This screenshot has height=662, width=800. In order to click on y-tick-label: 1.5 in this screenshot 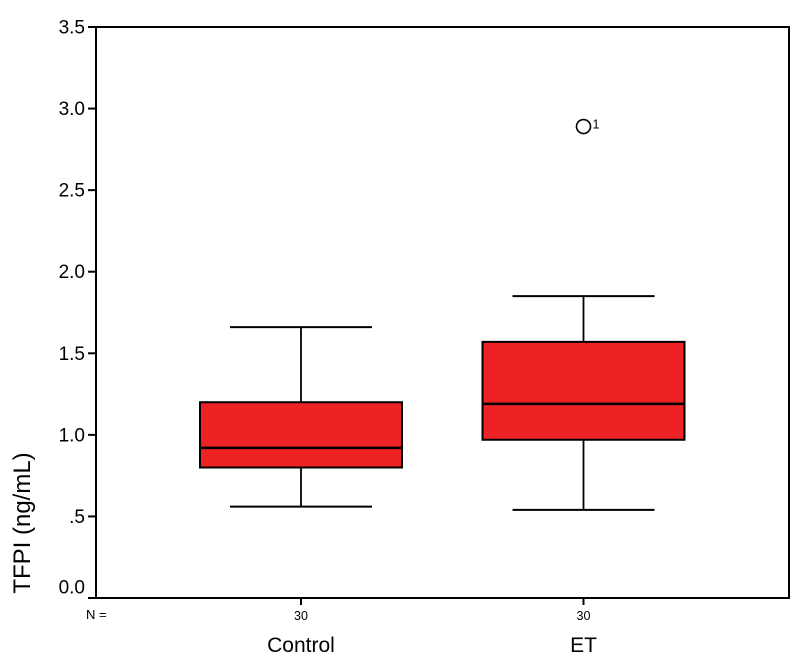, I will do `click(72, 354)`.